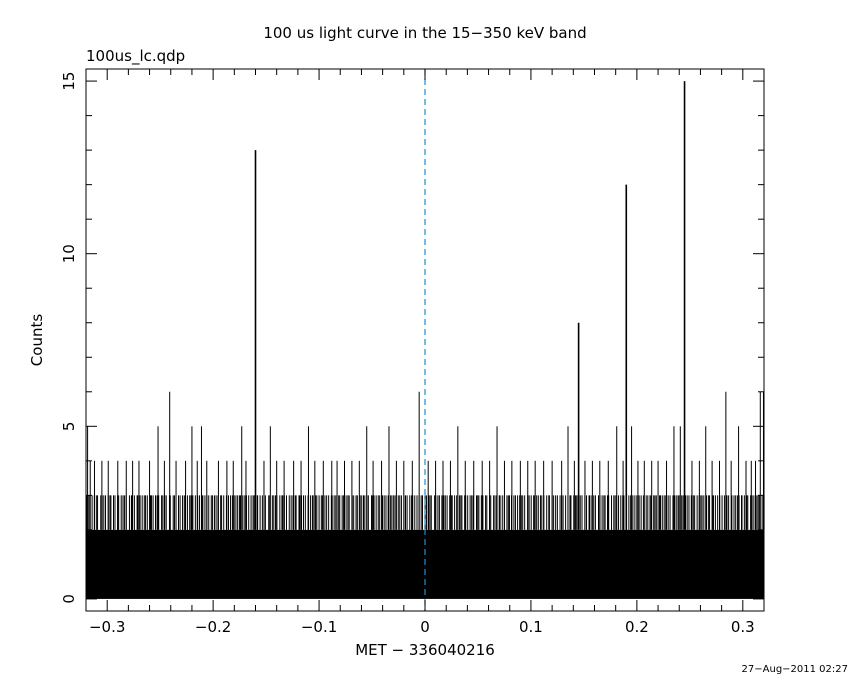  What do you see at coordinates (425, 627) in the screenshot?
I see `x-tick-label: 0` at bounding box center [425, 627].